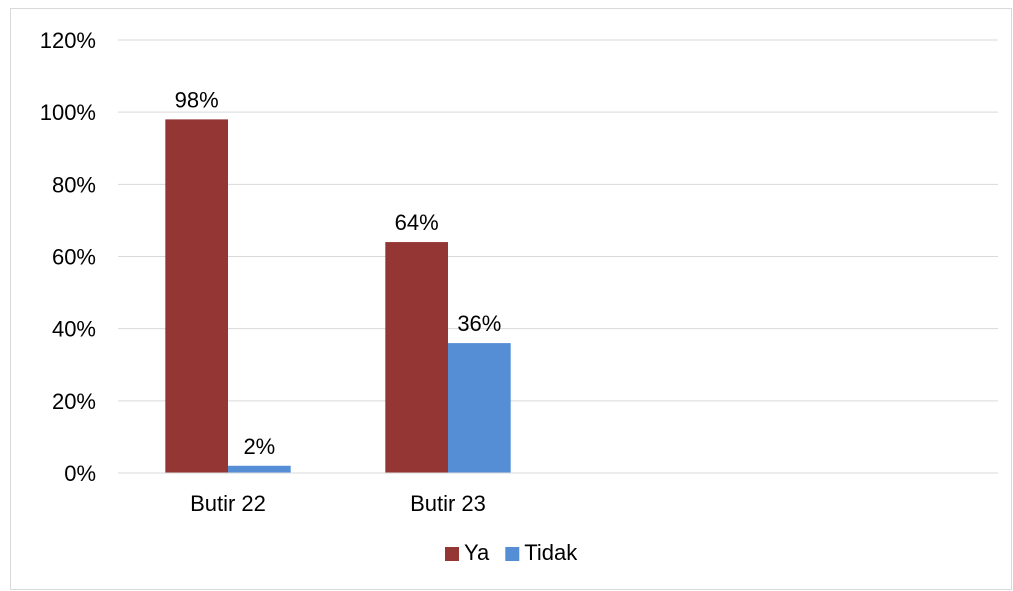  I want to click on legend-entry: Ya, so click(477, 552).